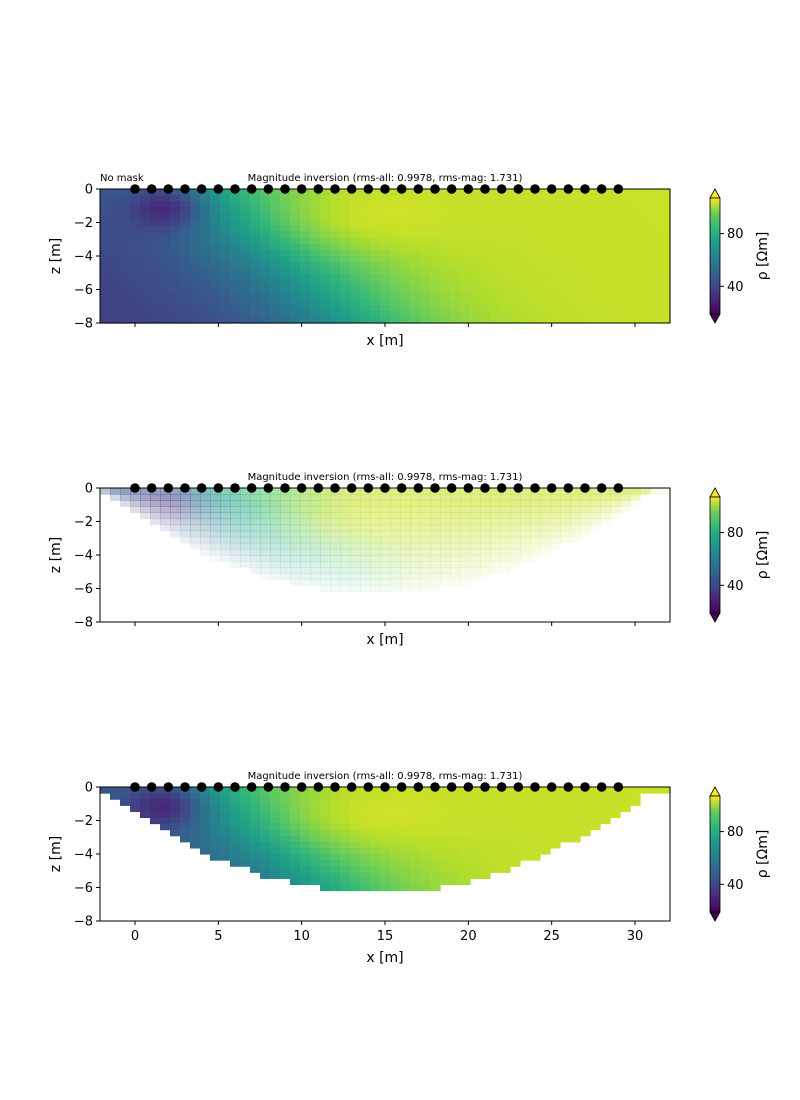  I want to click on panel-2-xlabel: x [m], so click(384, 640).